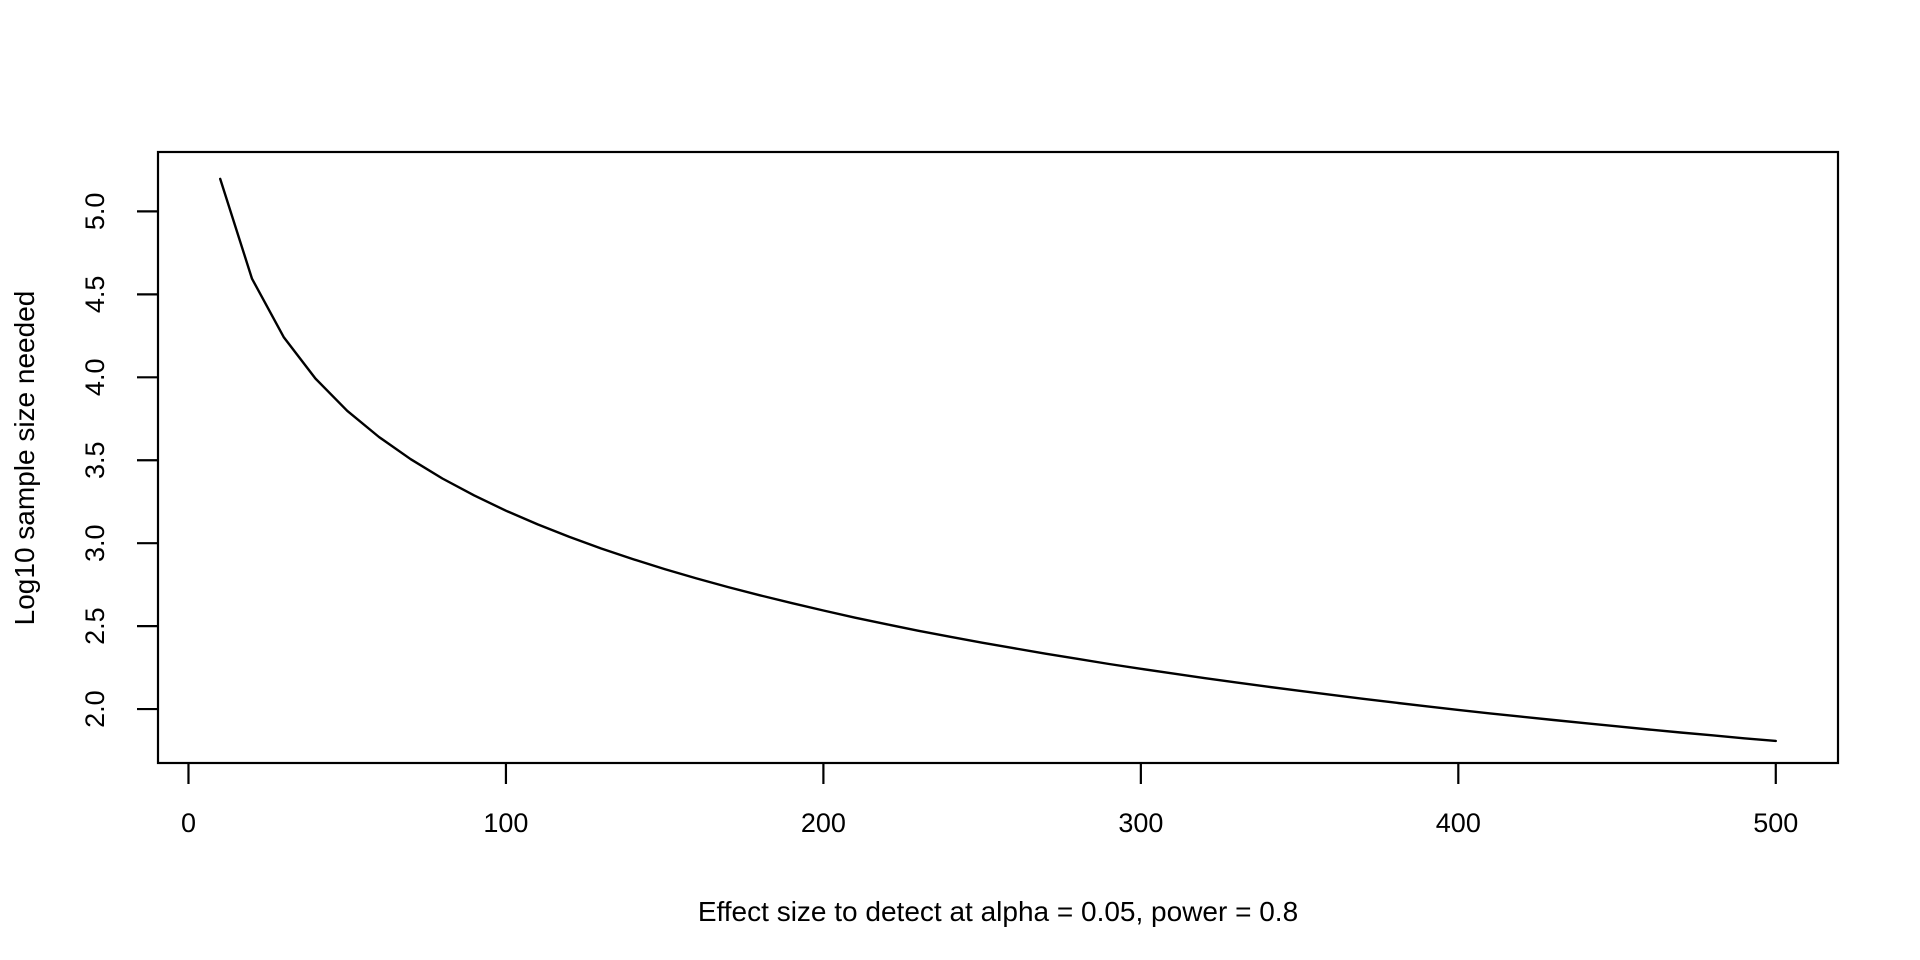  Describe the element at coordinates (95, 460) in the screenshot. I see `y-tick-label: 3.5` at that location.